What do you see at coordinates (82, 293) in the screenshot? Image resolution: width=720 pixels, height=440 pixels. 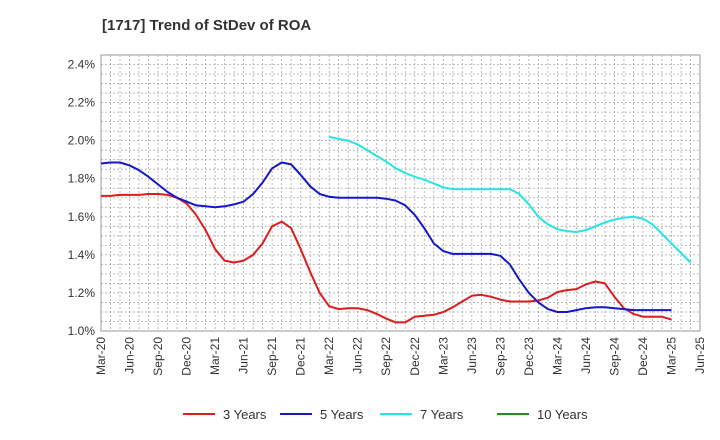 I see `y-tick-label: 1.2%` at bounding box center [82, 293].